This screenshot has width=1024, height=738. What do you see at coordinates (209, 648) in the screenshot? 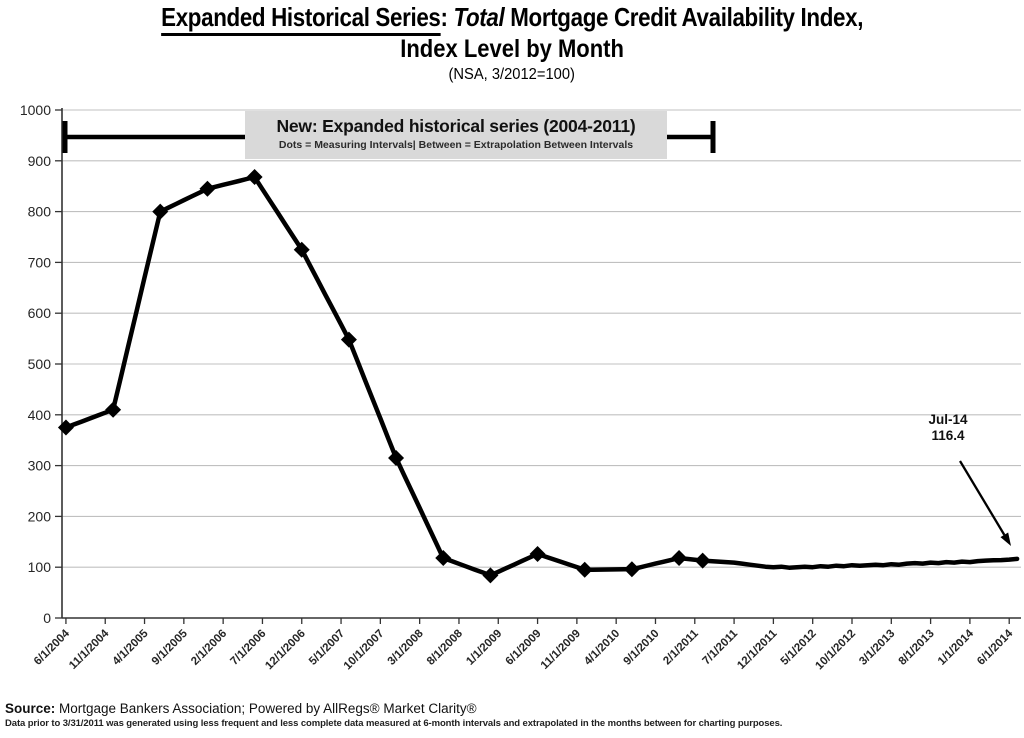
I see `x-tick-label: 2/1/2006` at bounding box center [209, 648].